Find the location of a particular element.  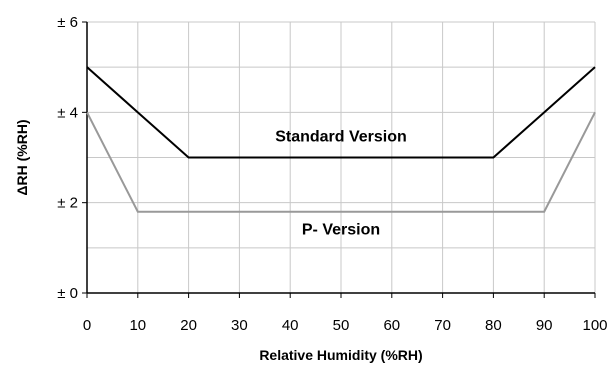

x-tick-label: 80 is located at coordinates (493, 325).